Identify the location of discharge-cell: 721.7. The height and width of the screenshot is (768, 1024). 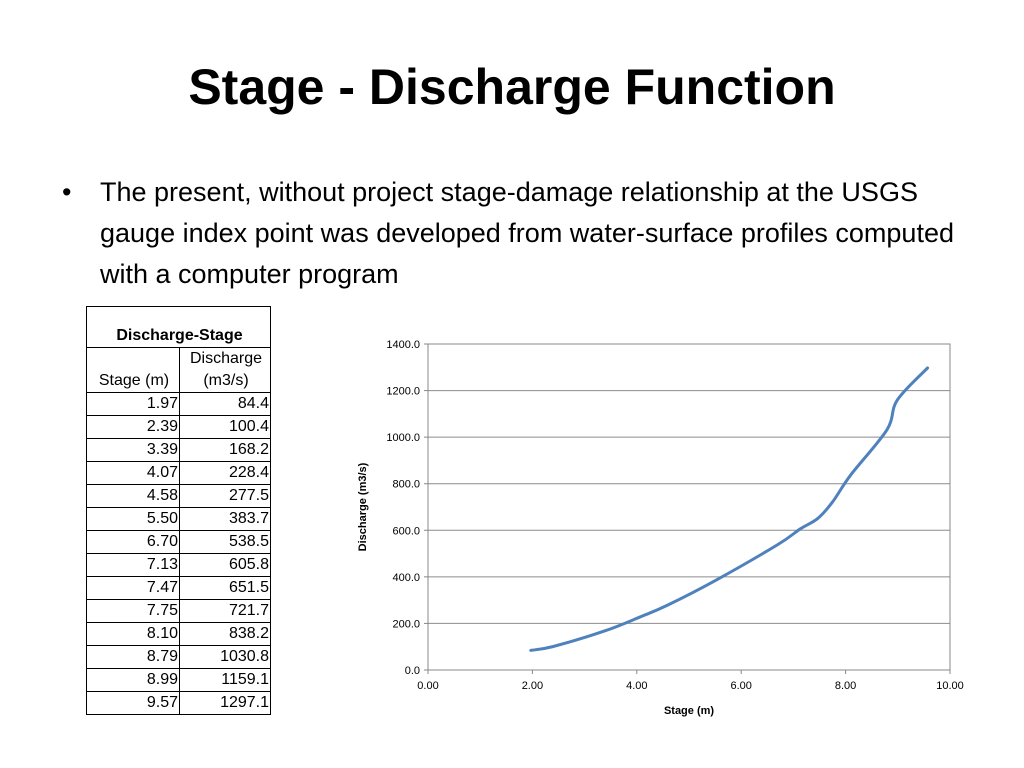
(225, 611).